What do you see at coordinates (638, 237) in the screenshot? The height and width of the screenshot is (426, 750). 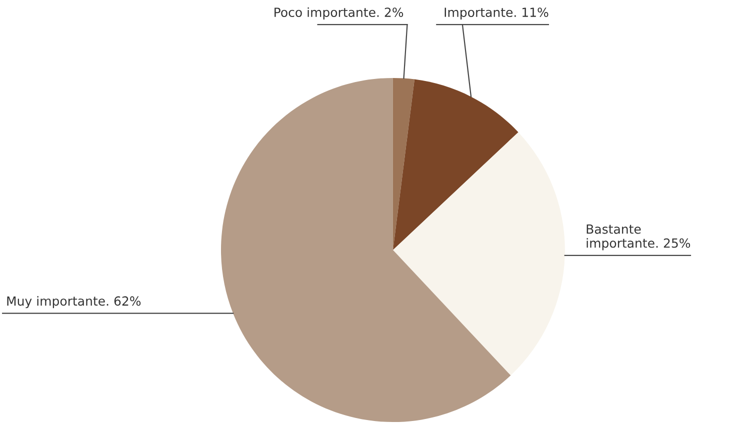 I see `slice-label: Bastante importante. 25%` at bounding box center [638, 237].